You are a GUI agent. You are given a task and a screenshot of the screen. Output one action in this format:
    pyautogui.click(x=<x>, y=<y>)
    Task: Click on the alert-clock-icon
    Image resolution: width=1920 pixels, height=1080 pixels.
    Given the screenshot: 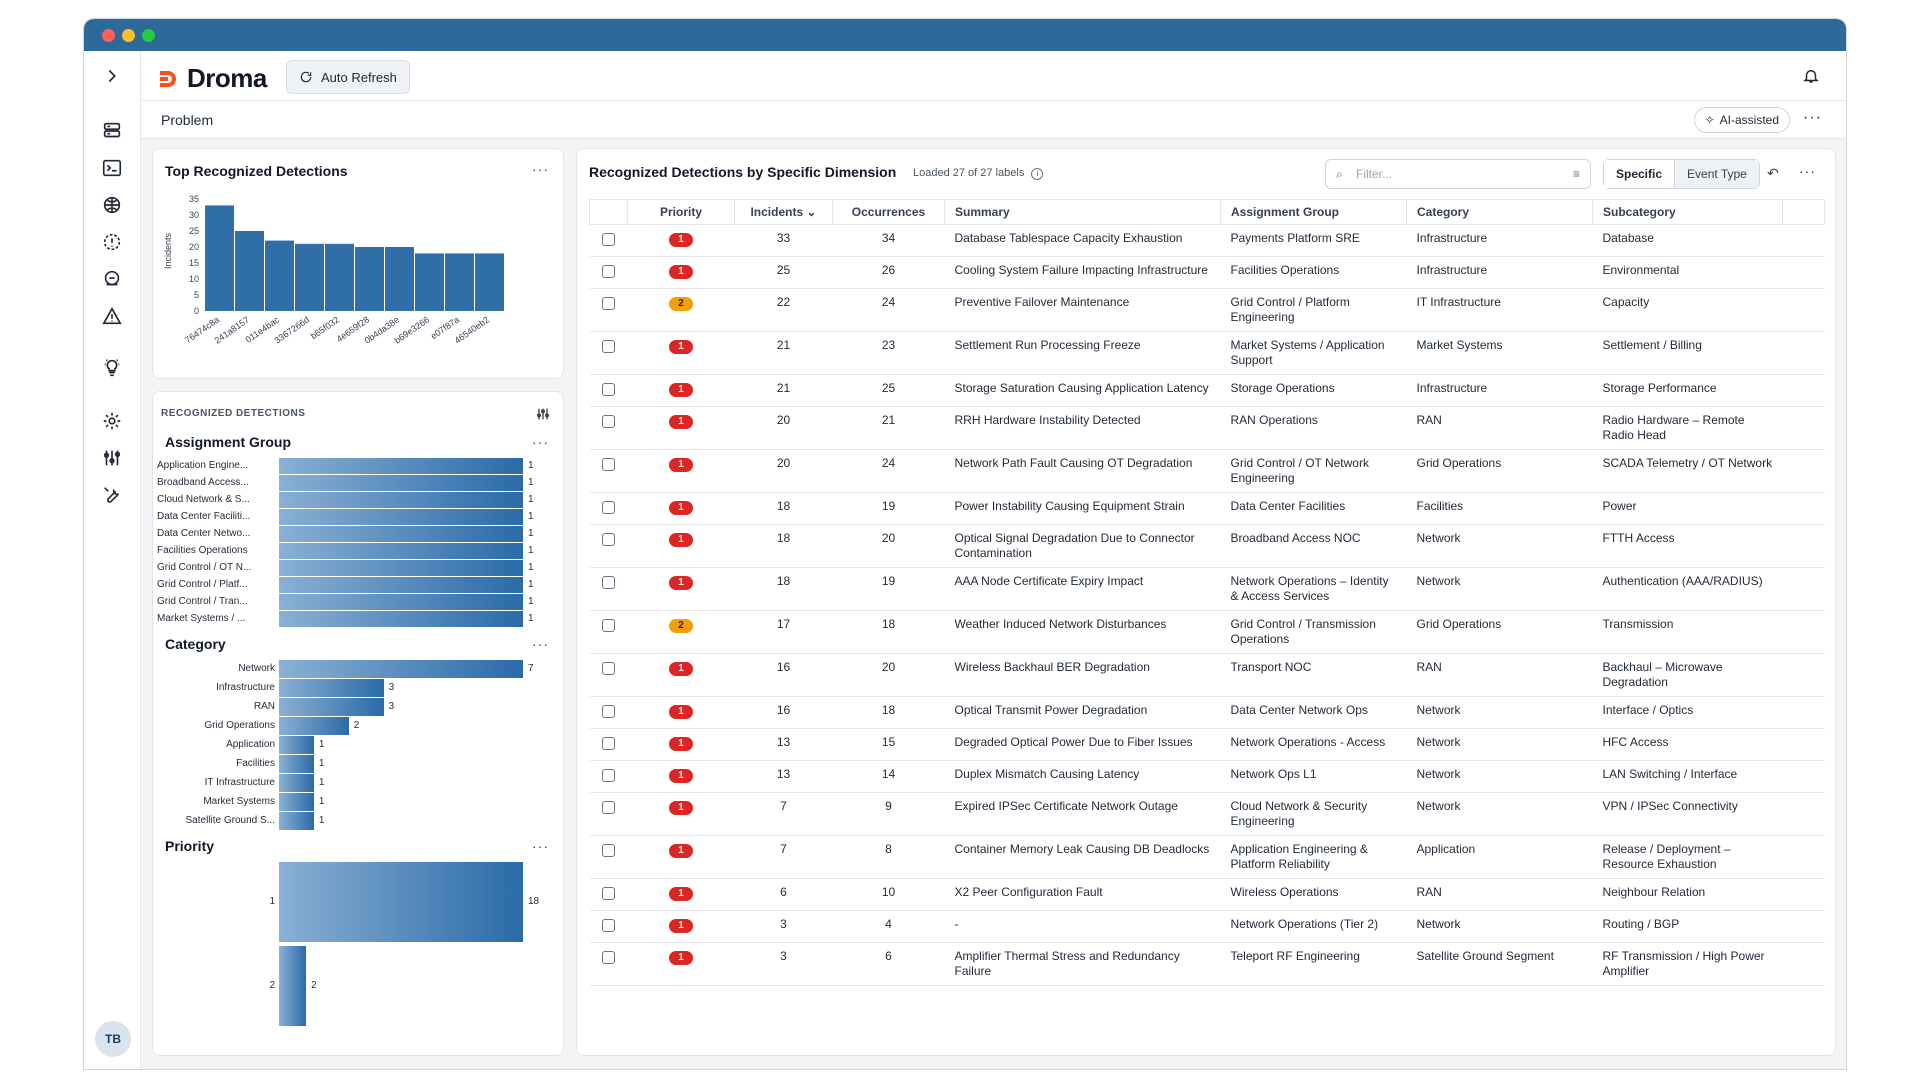 What is the action you would take?
    pyautogui.click(x=112, y=242)
    